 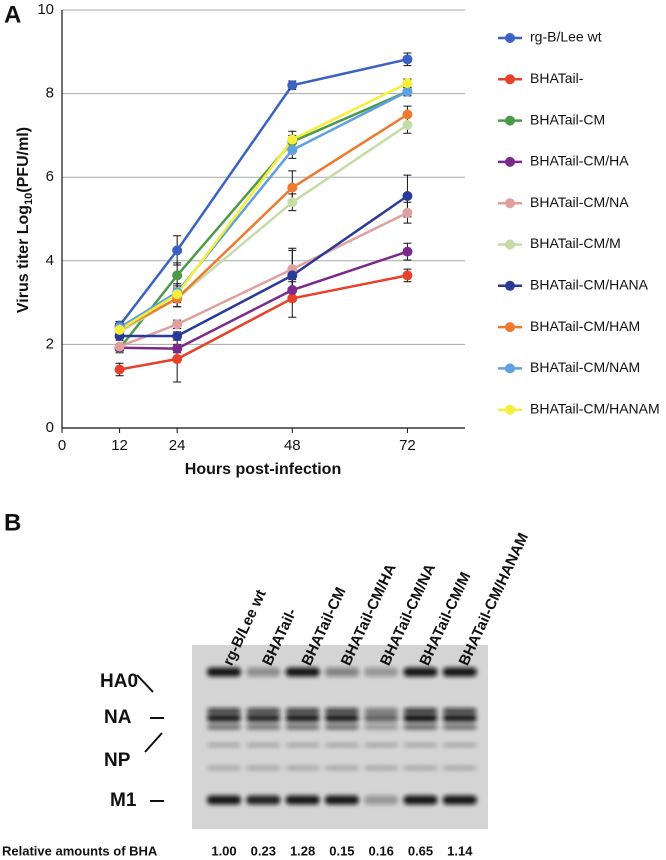 I want to click on legend-label: BHATail-, so click(x=557, y=78).